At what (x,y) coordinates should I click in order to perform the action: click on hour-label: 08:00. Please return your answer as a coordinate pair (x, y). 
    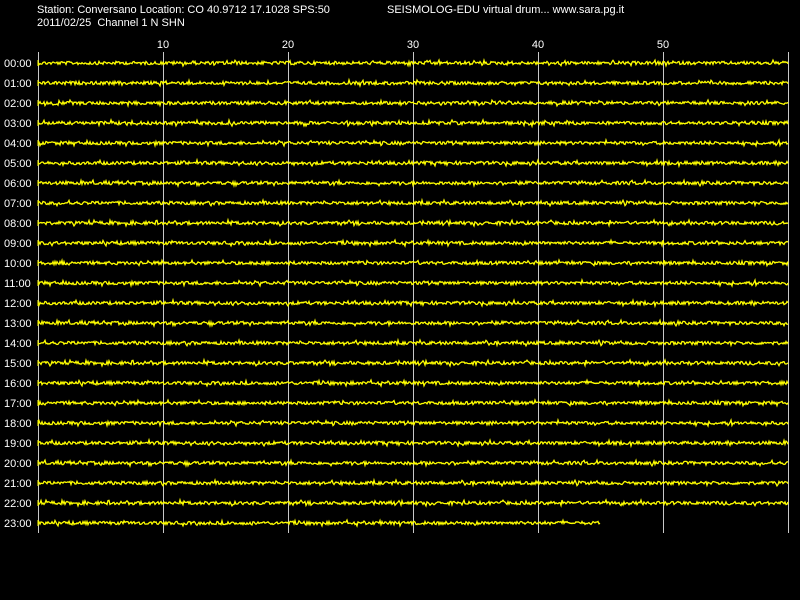
    Looking at the image, I should click on (18, 224).